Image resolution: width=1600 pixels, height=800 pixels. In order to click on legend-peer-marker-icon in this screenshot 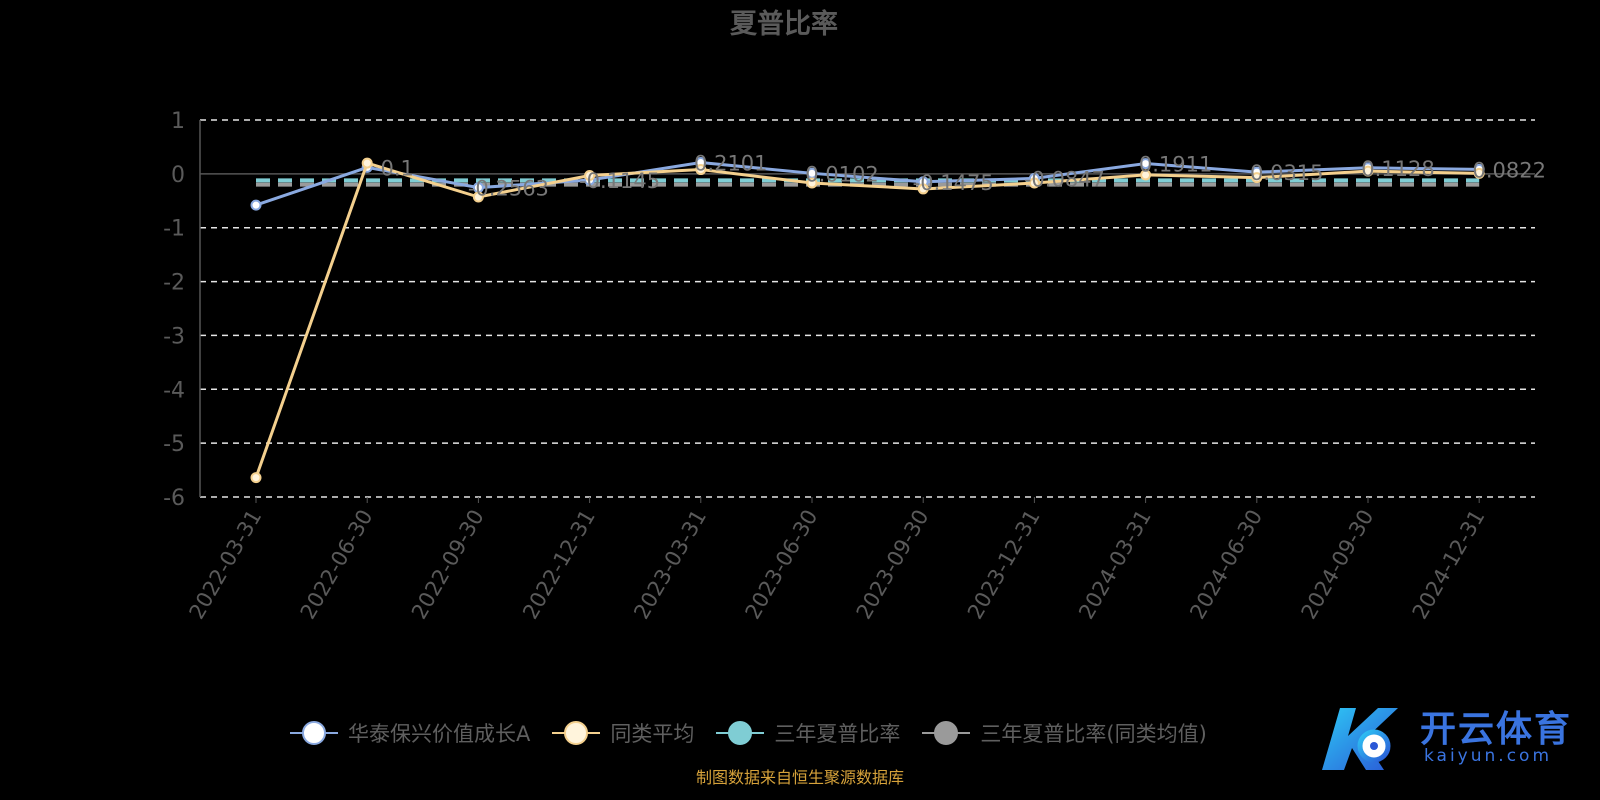, I will do `click(576, 733)`.